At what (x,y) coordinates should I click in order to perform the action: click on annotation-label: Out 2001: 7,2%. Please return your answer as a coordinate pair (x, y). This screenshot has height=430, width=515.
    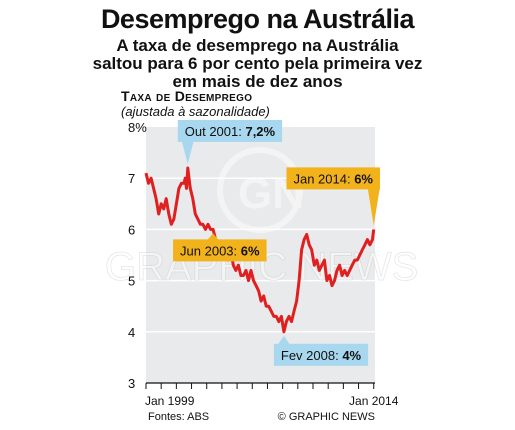
    Looking at the image, I should click on (230, 131).